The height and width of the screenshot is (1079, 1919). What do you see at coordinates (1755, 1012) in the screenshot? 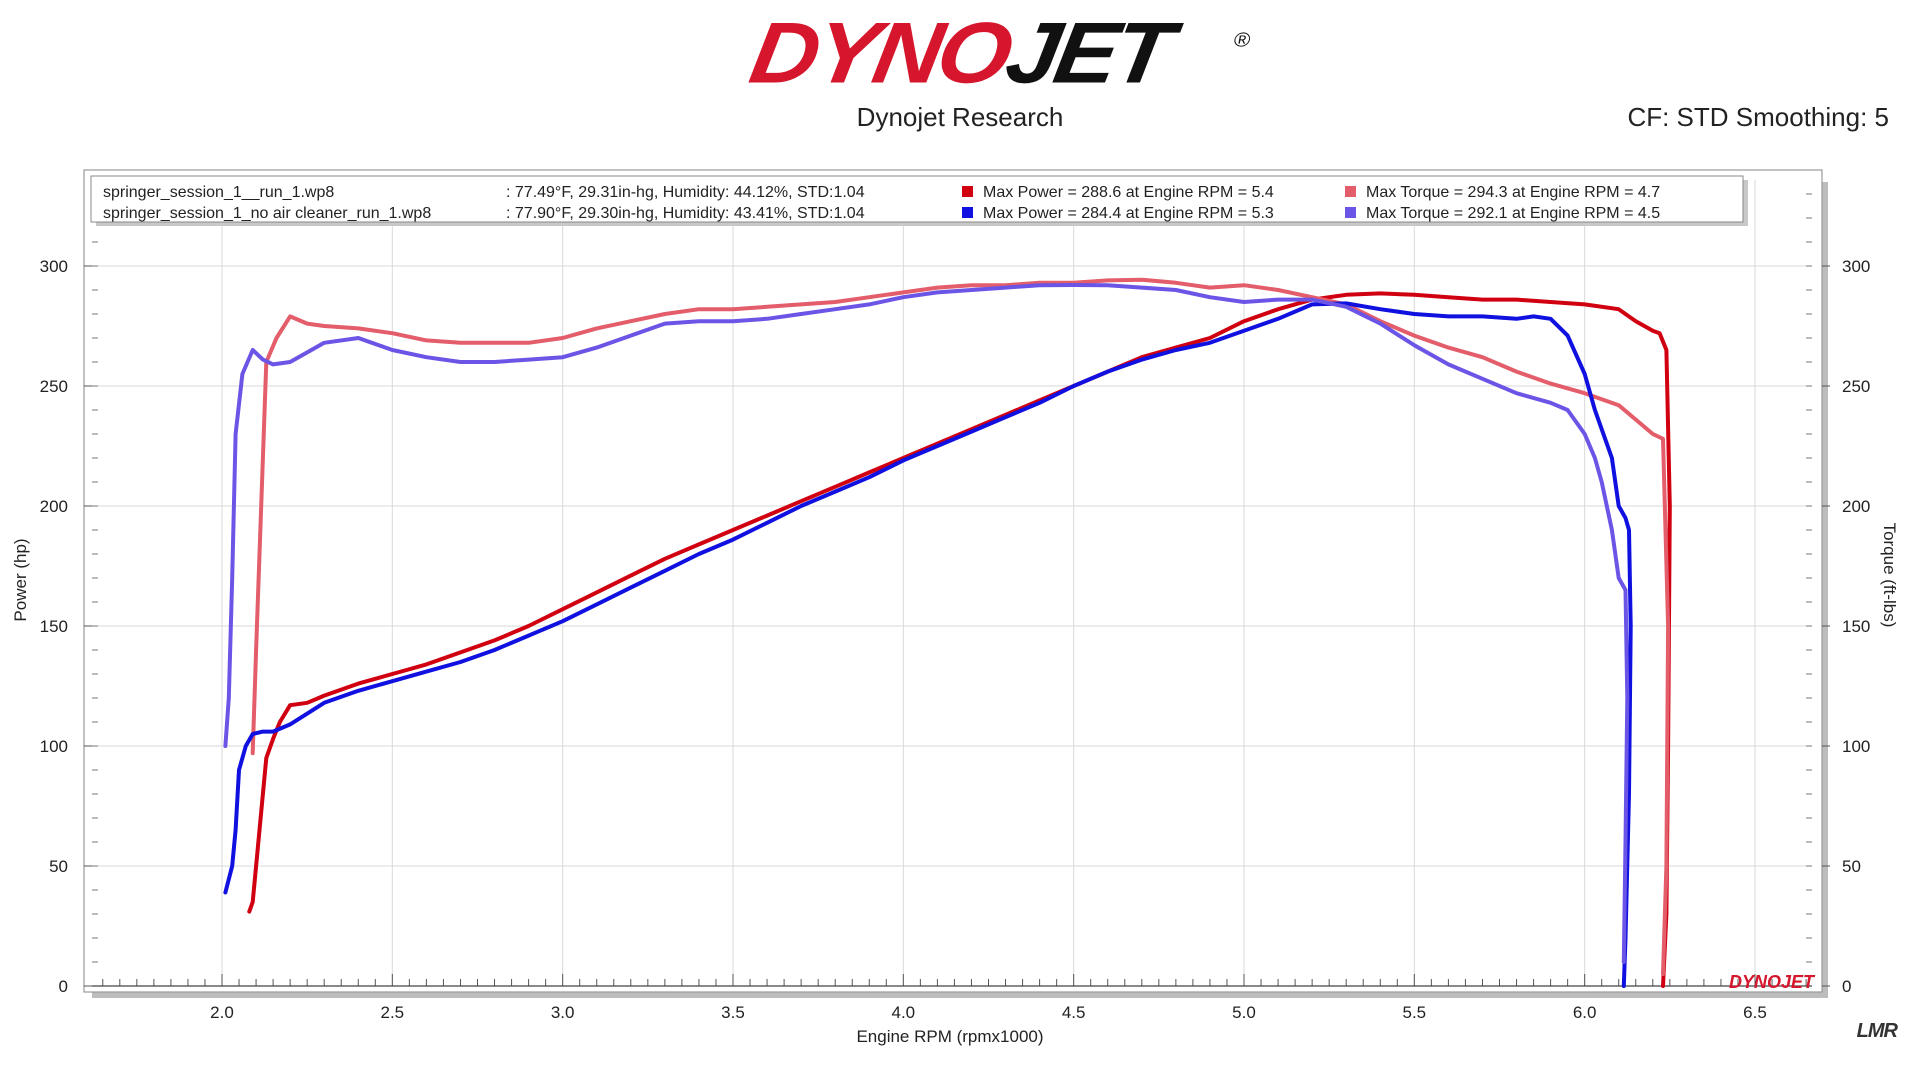
I see `x-tick-label: 6.5` at bounding box center [1755, 1012].